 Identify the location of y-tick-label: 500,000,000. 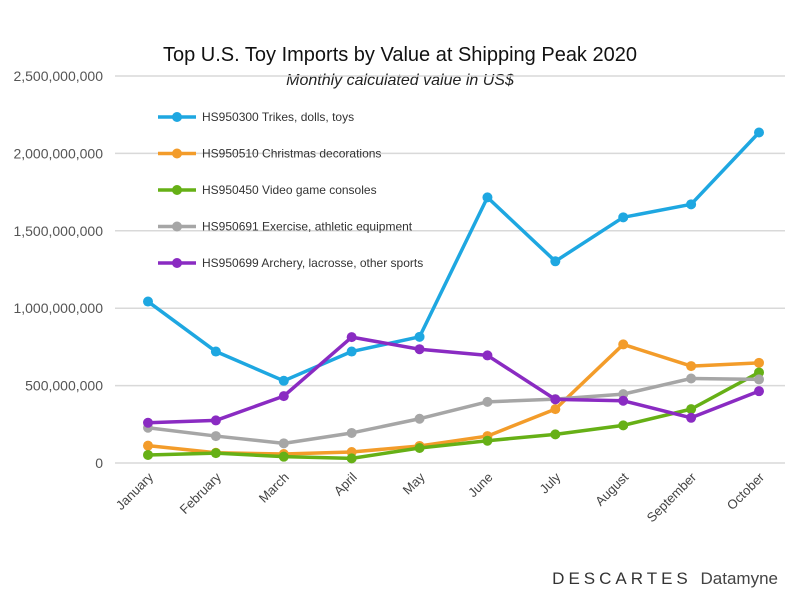
(64, 386).